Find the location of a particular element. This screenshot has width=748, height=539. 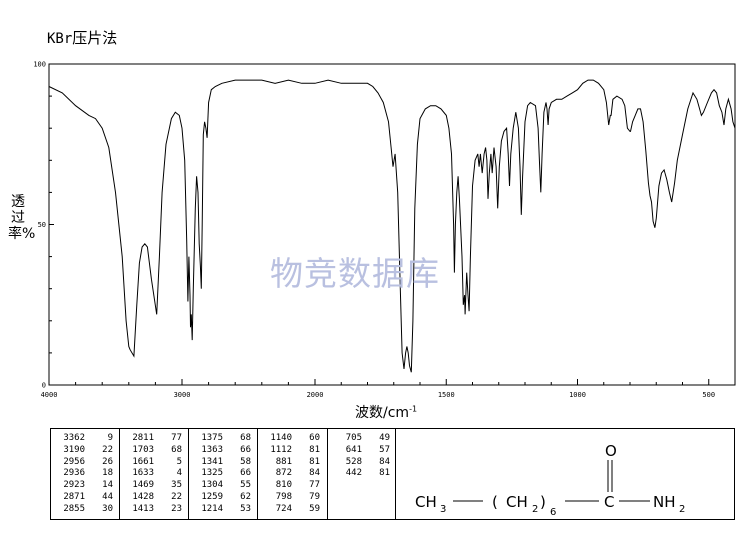

peak-wavenumber: 528 is located at coordinates (353, 461).